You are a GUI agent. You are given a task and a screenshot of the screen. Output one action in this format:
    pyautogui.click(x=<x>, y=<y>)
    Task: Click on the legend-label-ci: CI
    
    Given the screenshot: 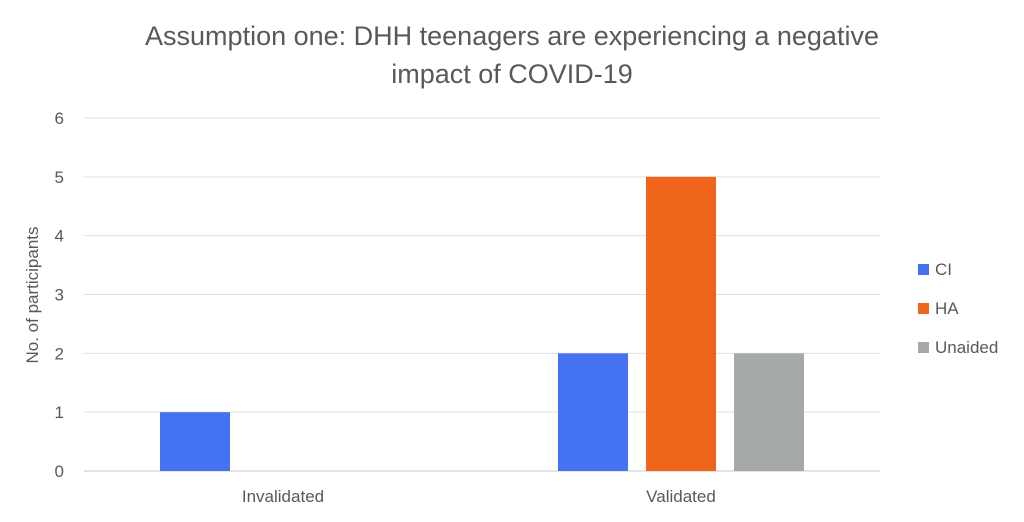 What is the action you would take?
    pyautogui.click(x=943, y=269)
    